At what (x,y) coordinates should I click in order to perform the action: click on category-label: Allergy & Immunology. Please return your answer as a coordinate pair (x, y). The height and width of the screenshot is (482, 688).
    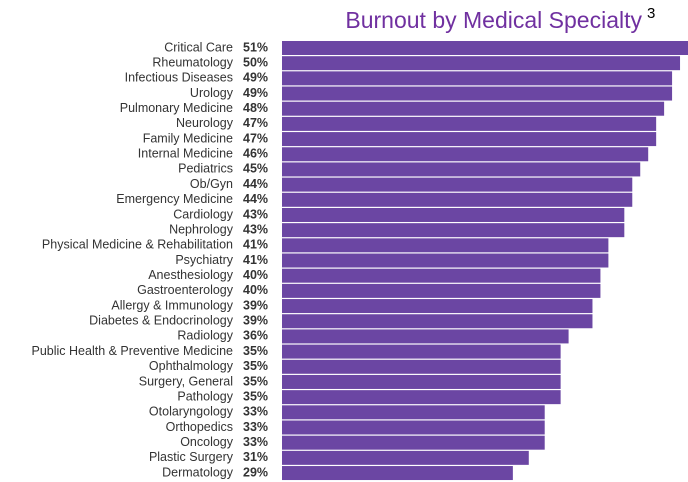
    Looking at the image, I should click on (172, 305).